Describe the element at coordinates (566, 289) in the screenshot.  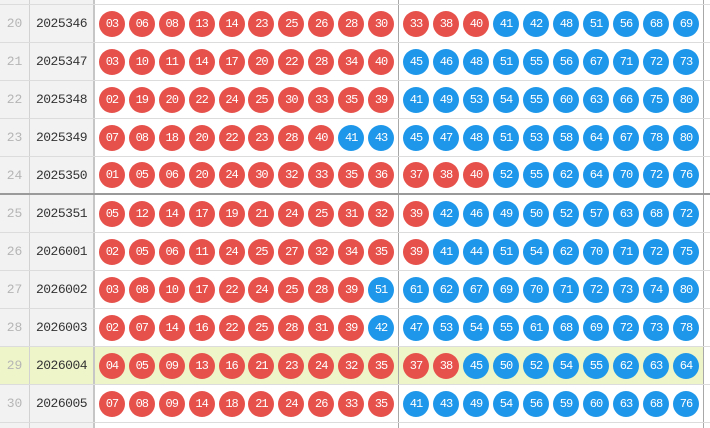
I see `blue-ball: 71` at that location.